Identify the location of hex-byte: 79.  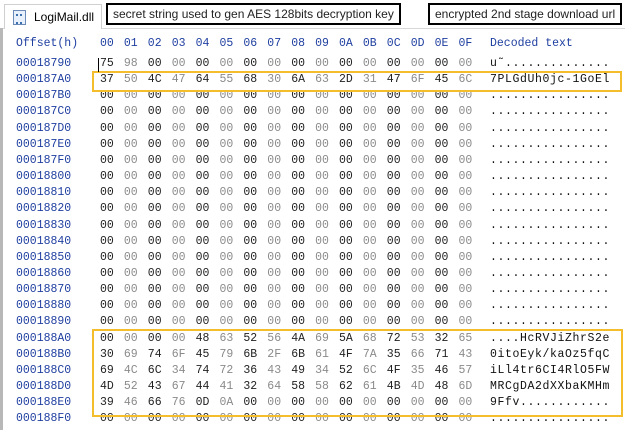
(226, 354).